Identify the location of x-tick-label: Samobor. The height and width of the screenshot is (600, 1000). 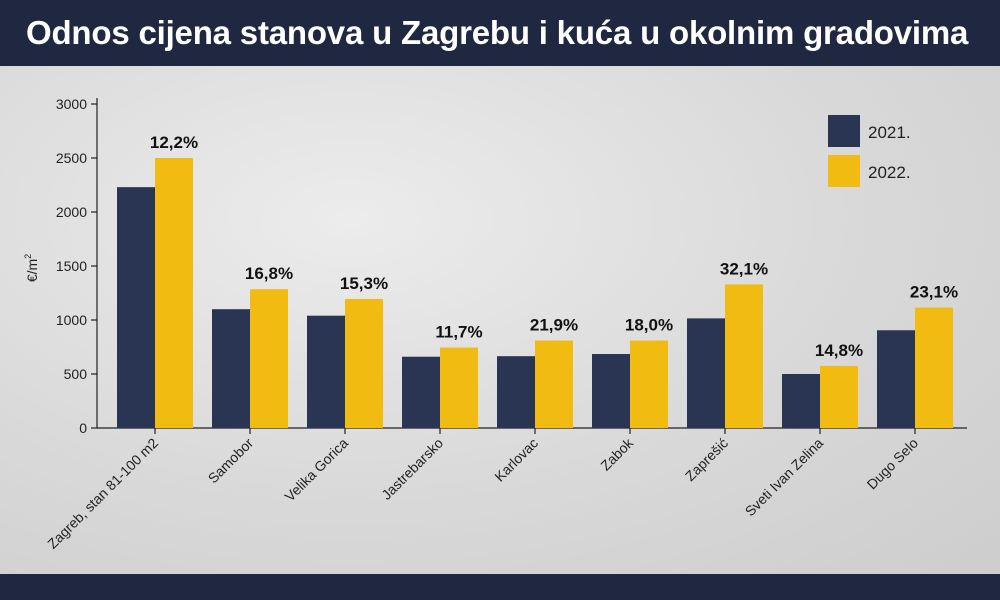
(231, 461).